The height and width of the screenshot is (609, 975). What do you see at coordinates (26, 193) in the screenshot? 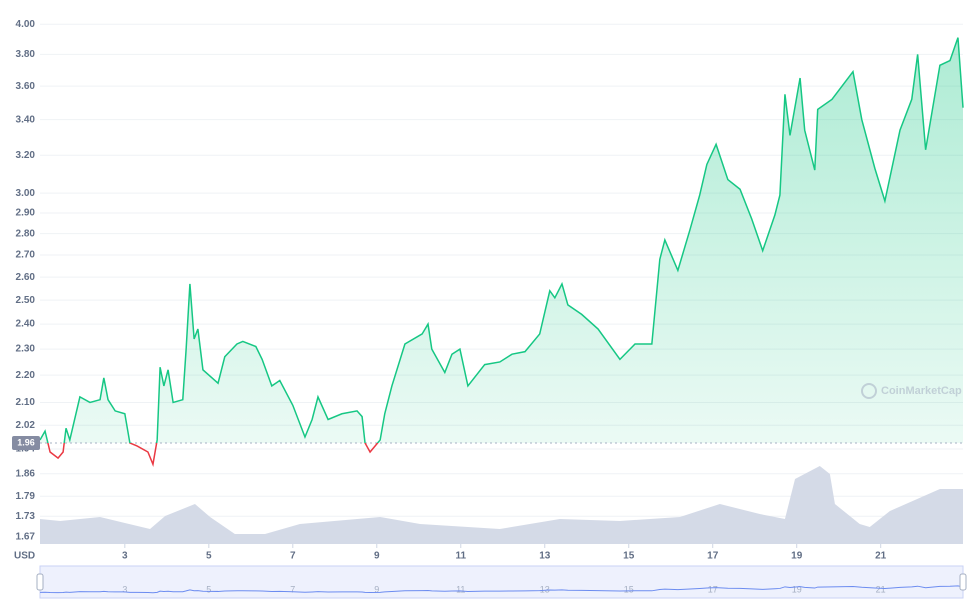
I see `y-tick-label: 3.00` at bounding box center [26, 193].